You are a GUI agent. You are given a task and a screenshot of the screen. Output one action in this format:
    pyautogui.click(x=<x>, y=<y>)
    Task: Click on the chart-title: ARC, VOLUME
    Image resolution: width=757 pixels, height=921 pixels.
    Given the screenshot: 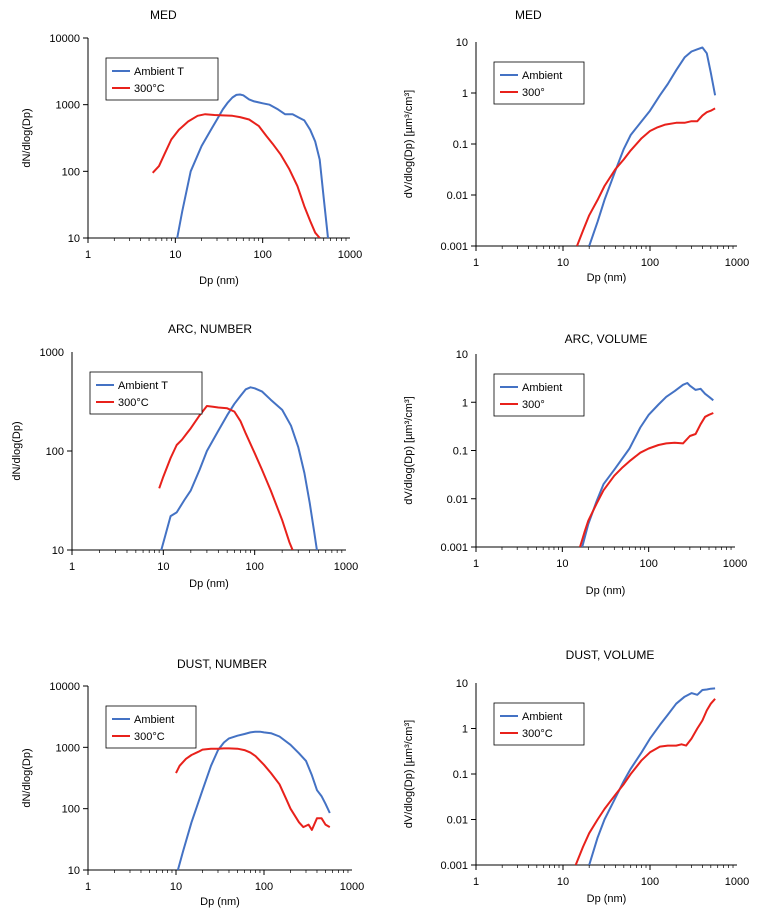 What is the action you would take?
    pyautogui.click(x=606, y=339)
    